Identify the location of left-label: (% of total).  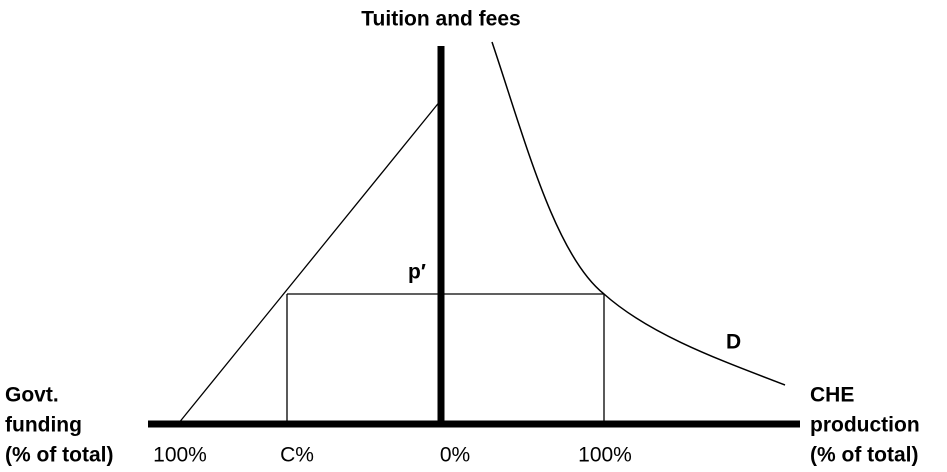
(59, 455).